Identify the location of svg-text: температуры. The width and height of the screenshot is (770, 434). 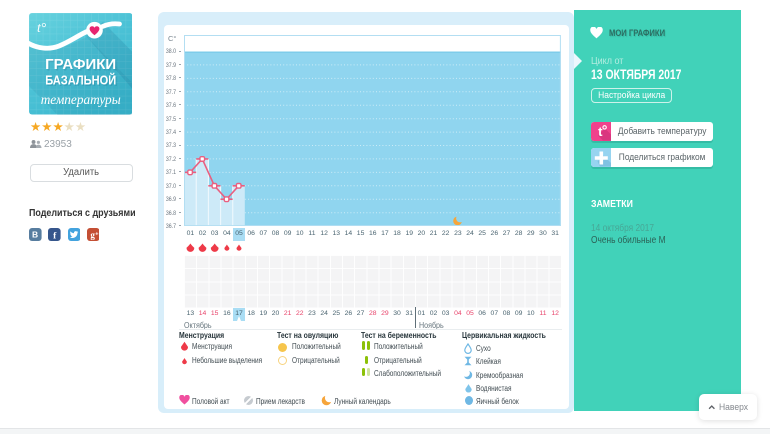
(80, 100).